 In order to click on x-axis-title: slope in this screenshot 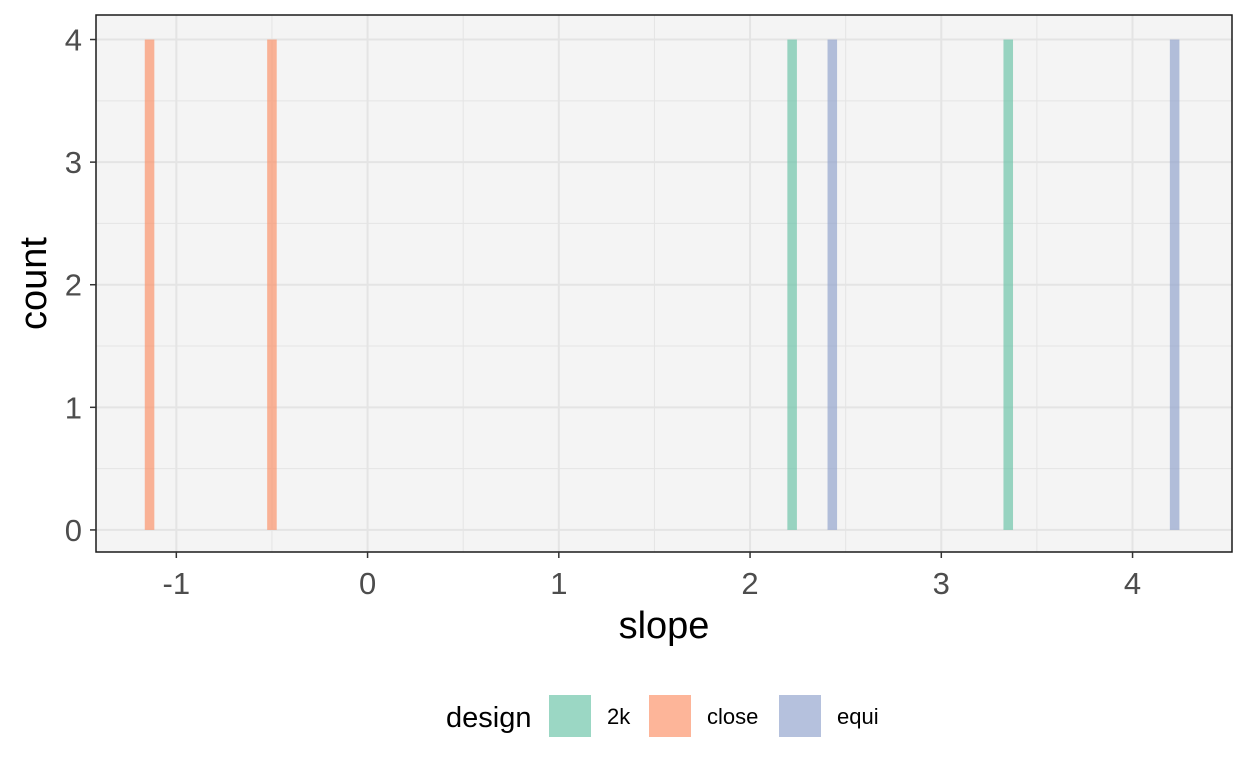, I will do `click(664, 626)`.